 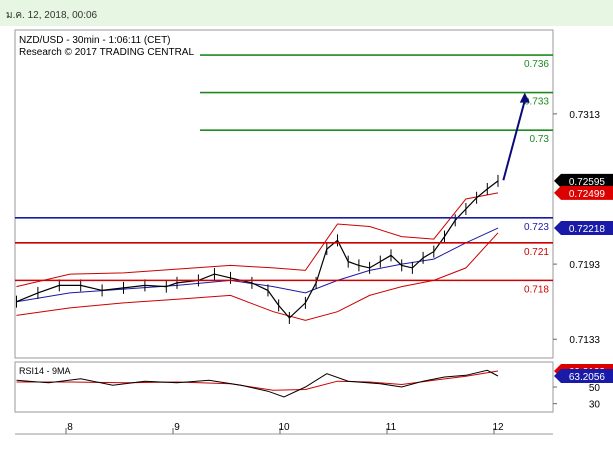 What do you see at coordinates (536, 102) in the screenshot?
I see `level-label: 0.733` at bounding box center [536, 102].